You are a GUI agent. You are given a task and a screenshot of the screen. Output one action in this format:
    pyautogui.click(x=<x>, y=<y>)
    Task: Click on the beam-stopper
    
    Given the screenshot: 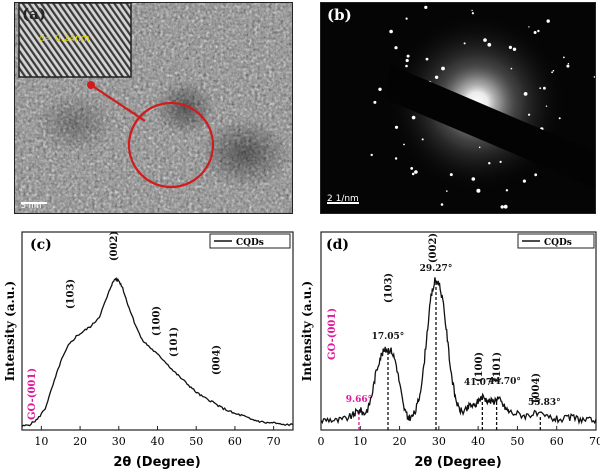 What is the action you would take?
    pyautogui.click(x=490, y=127)
    